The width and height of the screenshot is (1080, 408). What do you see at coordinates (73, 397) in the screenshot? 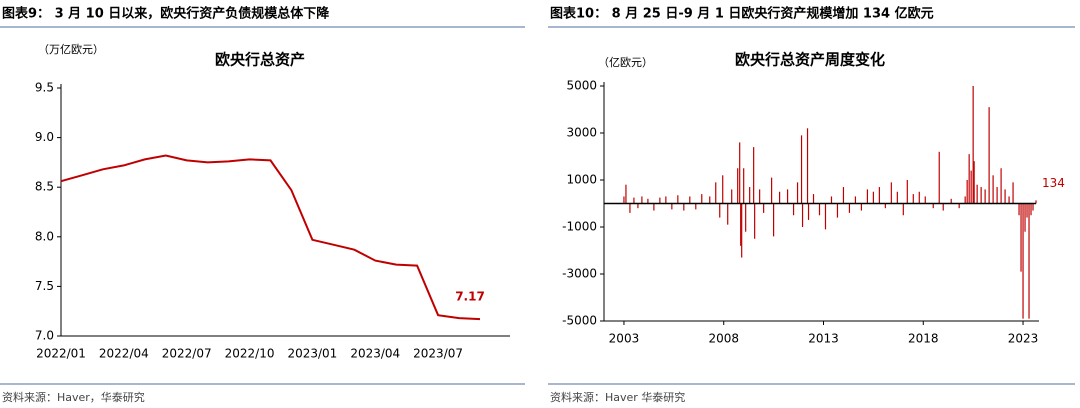
I see `source-note: 资料来源：Haver，华泰研究` at bounding box center [73, 397].